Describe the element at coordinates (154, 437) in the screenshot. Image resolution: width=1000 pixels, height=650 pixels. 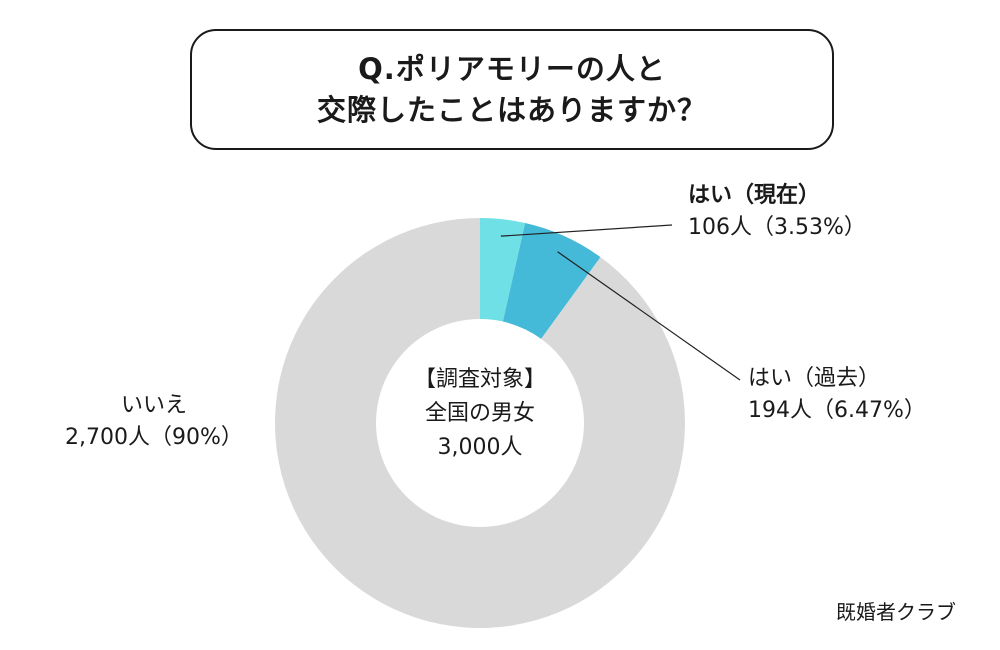
I see `label-no-value: 2,700人（90%）` at that location.